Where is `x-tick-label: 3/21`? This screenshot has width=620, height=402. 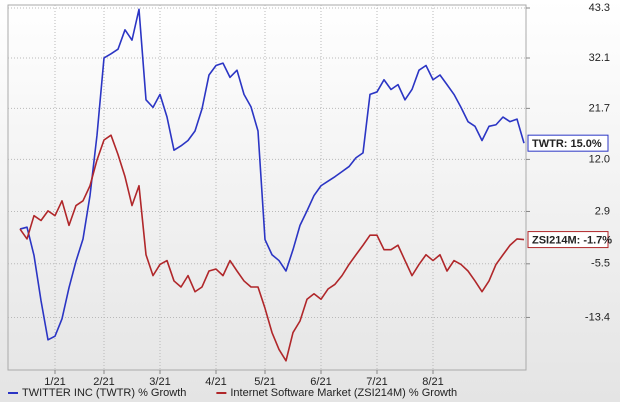 x-tick-label: 3/21 is located at coordinates (159, 382).